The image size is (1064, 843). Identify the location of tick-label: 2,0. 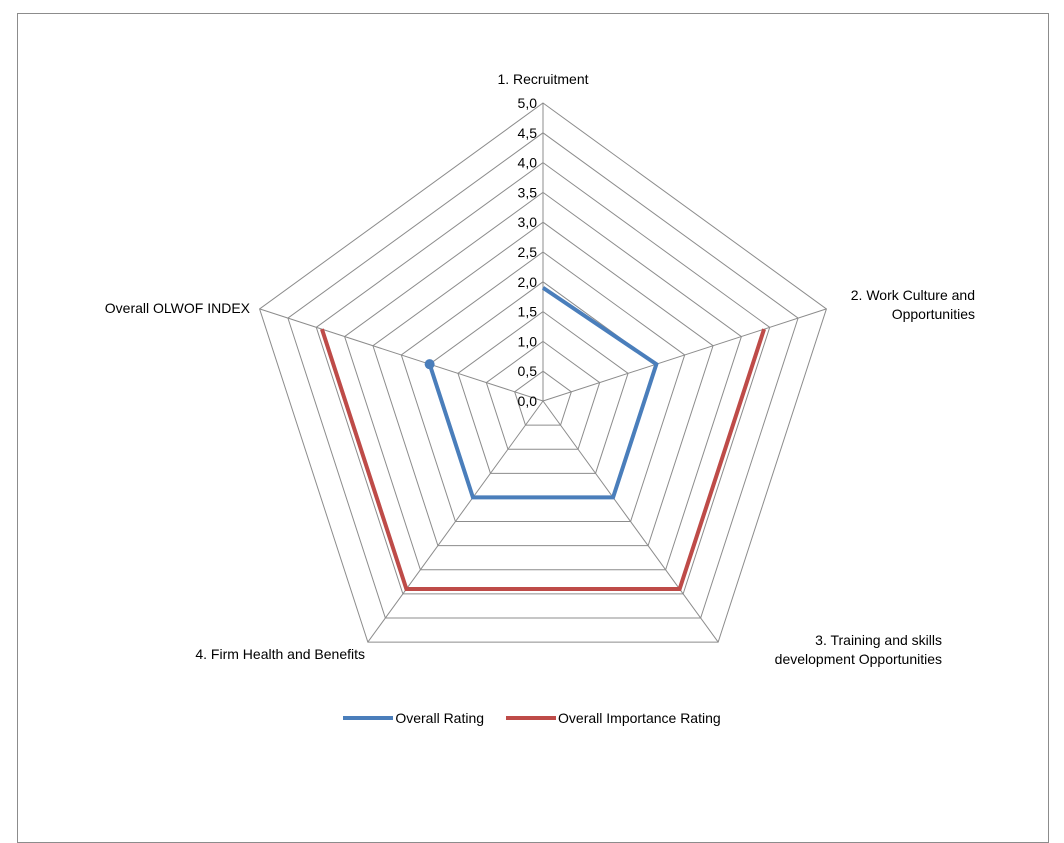
(528, 282).